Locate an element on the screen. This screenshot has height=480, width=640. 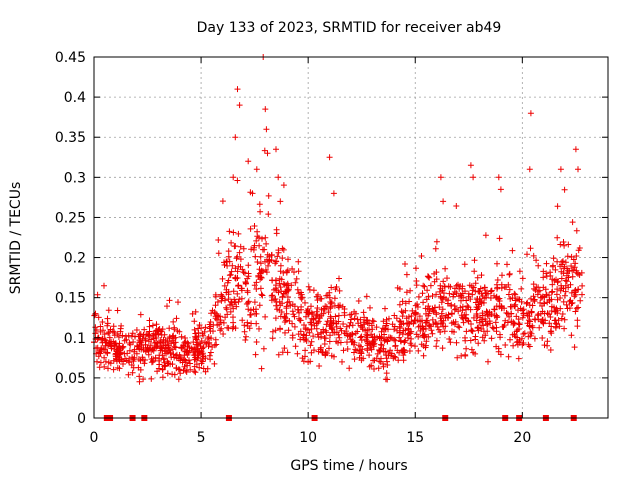
x-tick-label: 15 is located at coordinates (415, 438).